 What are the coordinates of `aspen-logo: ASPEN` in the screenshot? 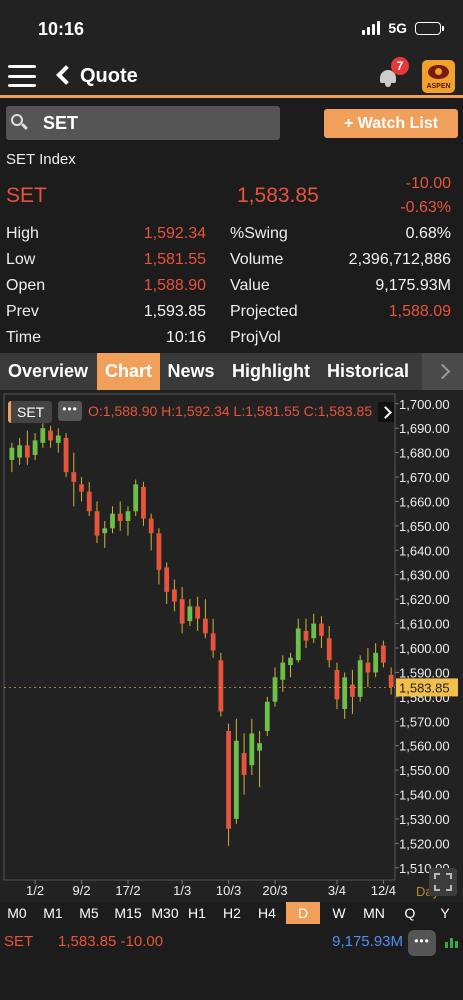 It's located at (438, 76).